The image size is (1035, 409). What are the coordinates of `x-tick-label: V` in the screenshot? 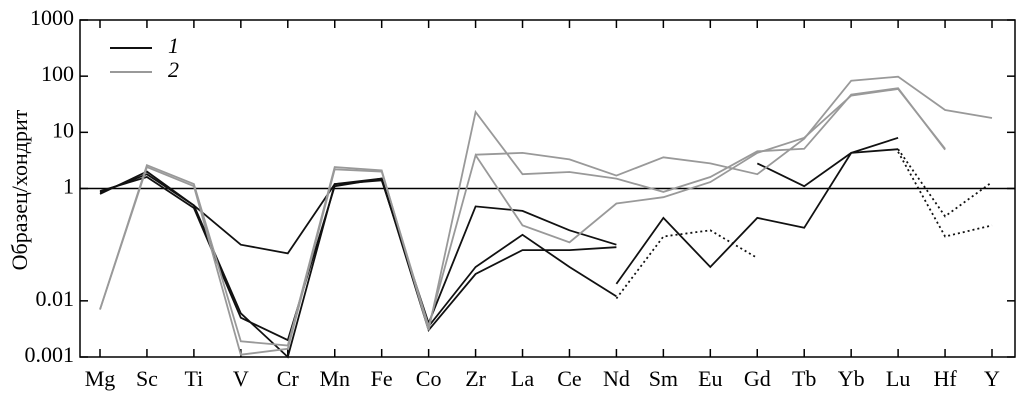 It's located at (241, 378).